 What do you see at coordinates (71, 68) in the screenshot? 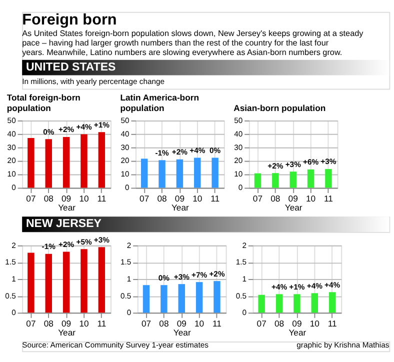
I see `text: UNITED STATES` at bounding box center [71, 68].